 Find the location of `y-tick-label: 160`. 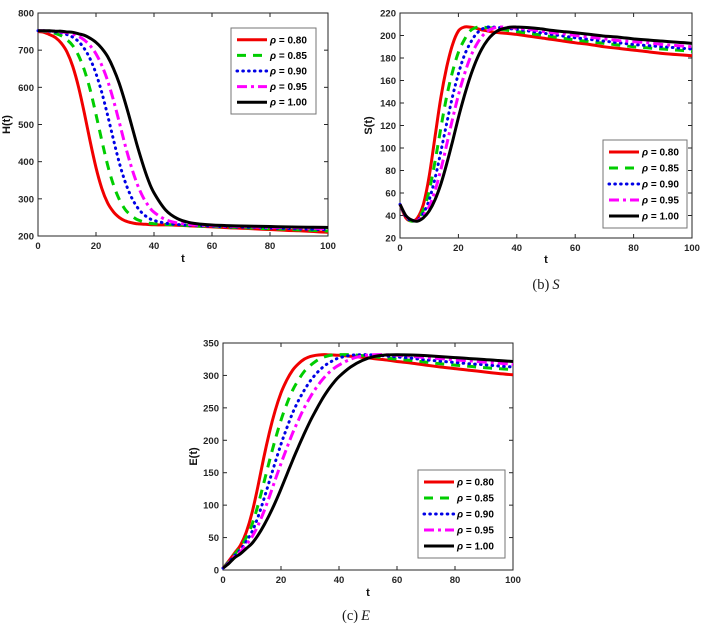

y-tick-label: 160 is located at coordinates (388, 81).